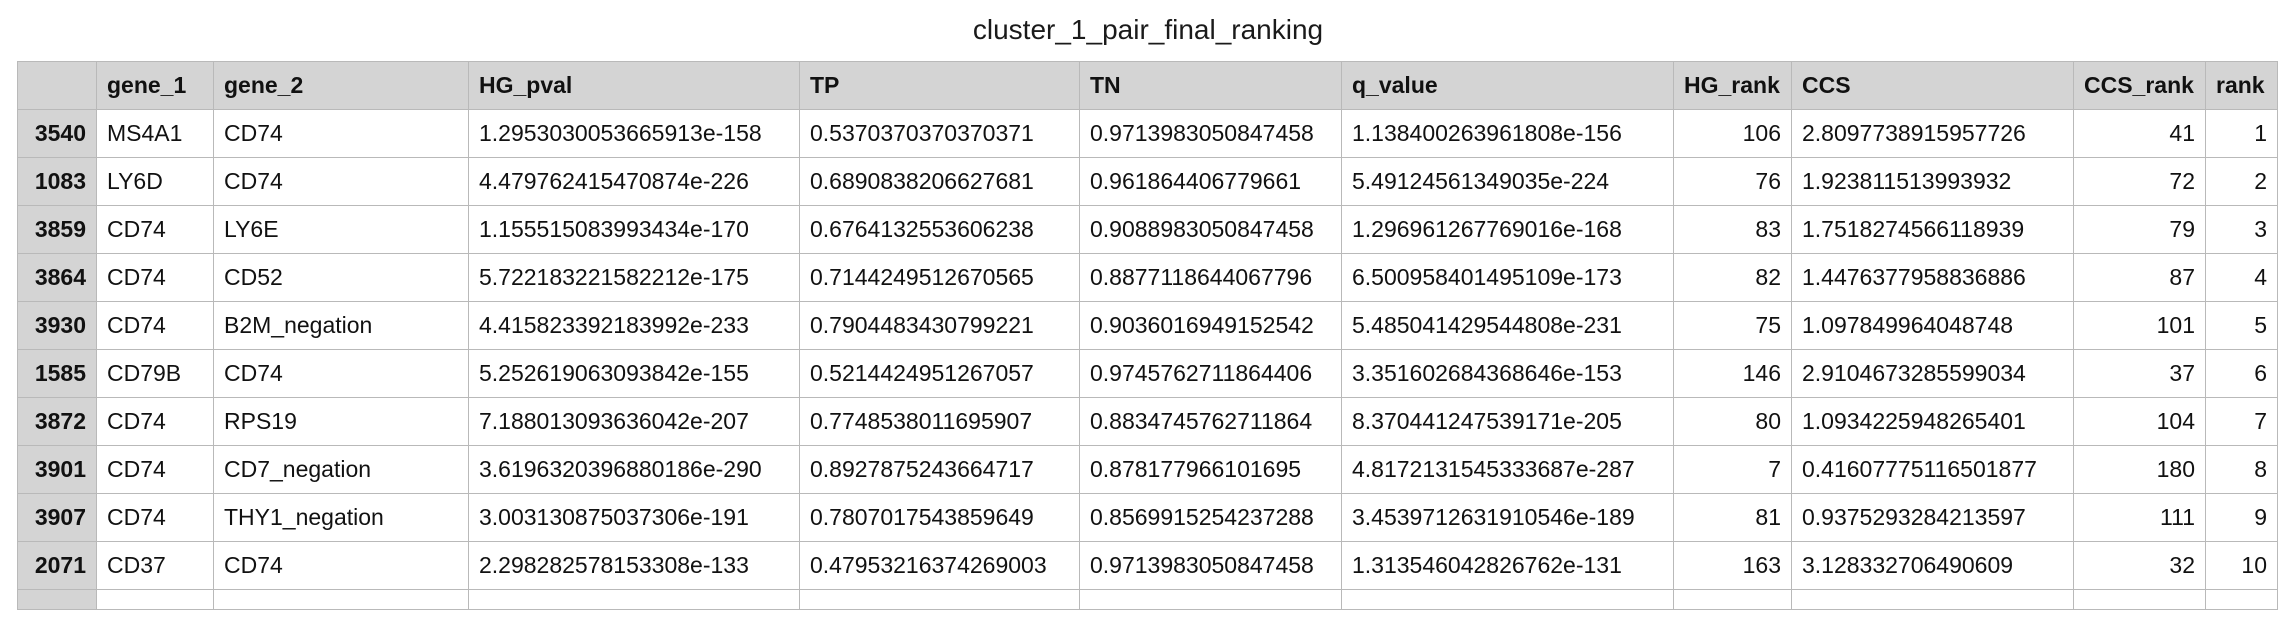 This screenshot has width=2296, height=624. What do you see at coordinates (939, 229) in the screenshot?
I see `cell-tp: 0.6764132553606238` at bounding box center [939, 229].